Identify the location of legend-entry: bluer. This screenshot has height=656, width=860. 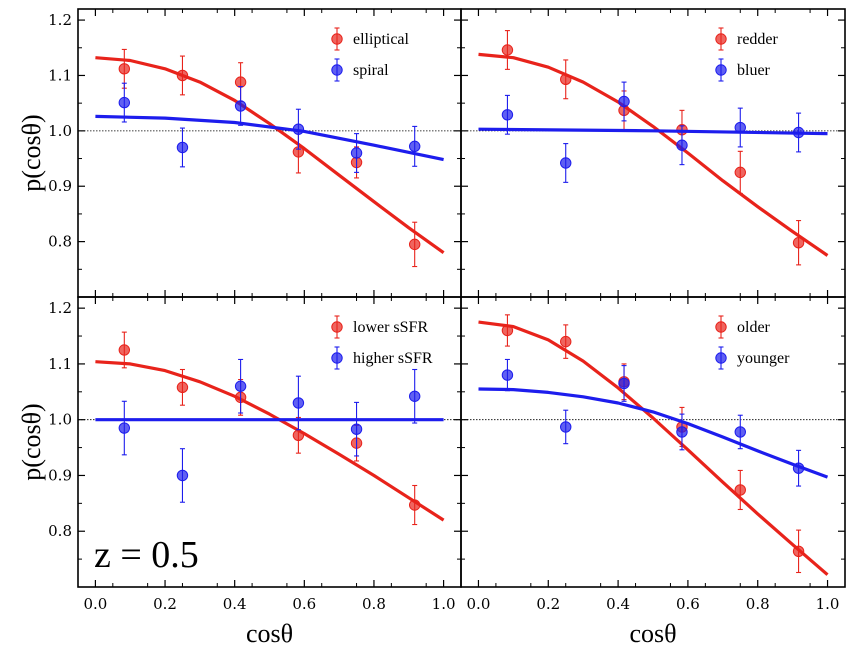
(743, 70).